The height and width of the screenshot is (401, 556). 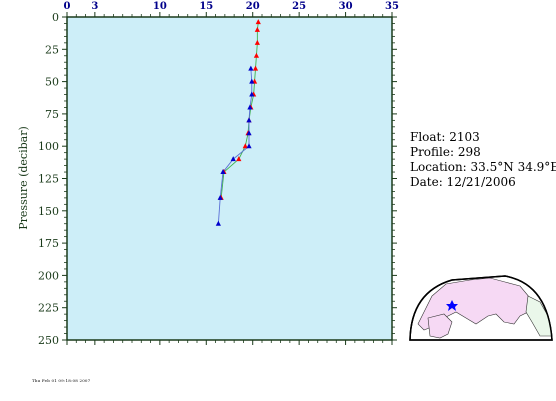 What do you see at coordinates (48, 146) in the screenshot?
I see `y-tick-label: 100` at bounding box center [48, 146].